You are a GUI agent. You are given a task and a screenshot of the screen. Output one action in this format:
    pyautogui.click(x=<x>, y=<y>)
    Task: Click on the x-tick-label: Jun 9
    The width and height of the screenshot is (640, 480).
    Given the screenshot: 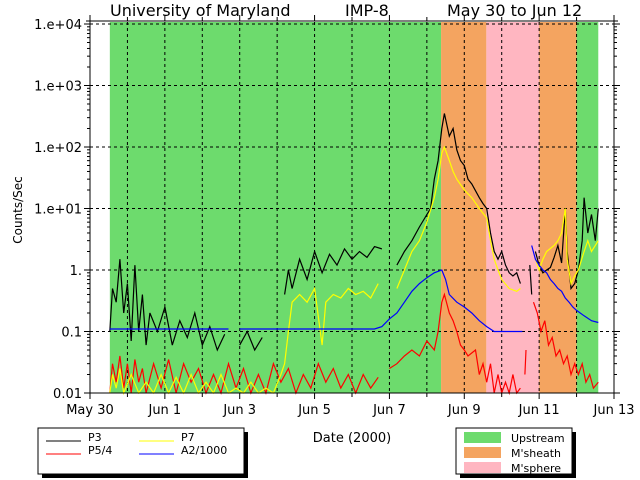 What is the action you would take?
    pyautogui.click(x=464, y=410)
    